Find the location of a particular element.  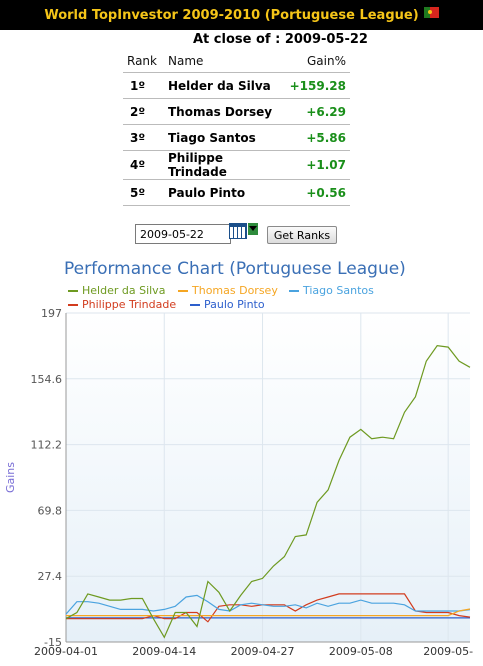

legend-label: Philippe Trindade is located at coordinates (129, 304).